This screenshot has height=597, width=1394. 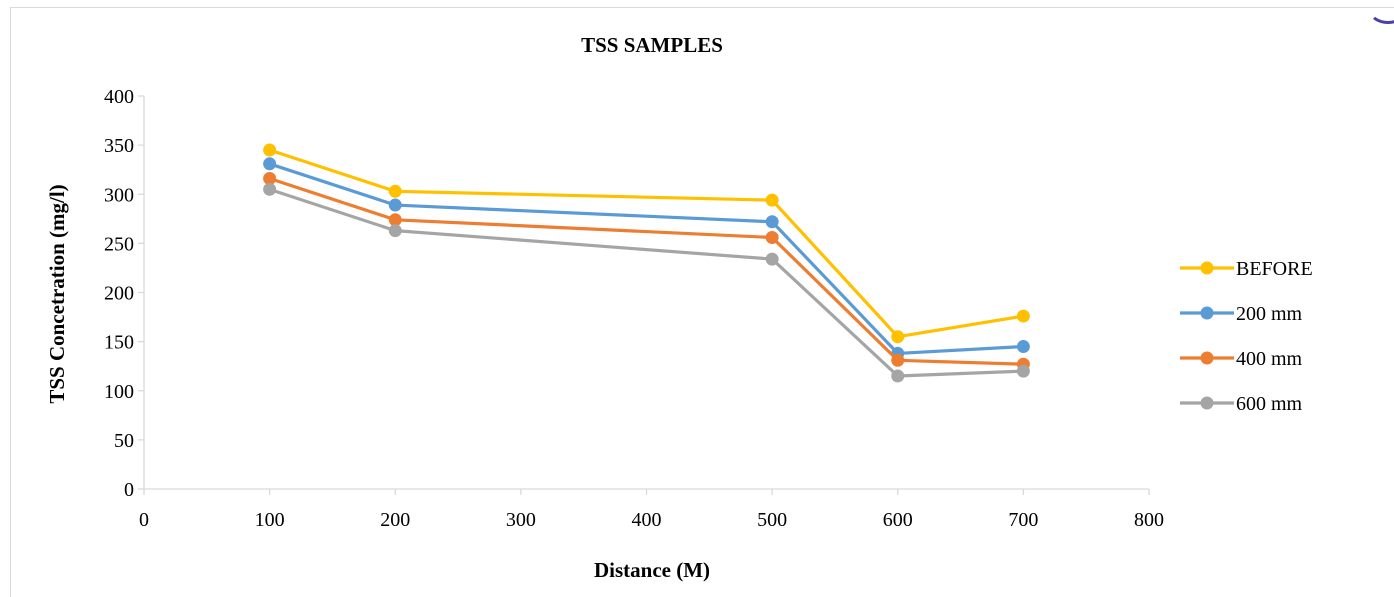 What do you see at coordinates (119, 294) in the screenshot?
I see `y-tick-label: 200` at bounding box center [119, 294].